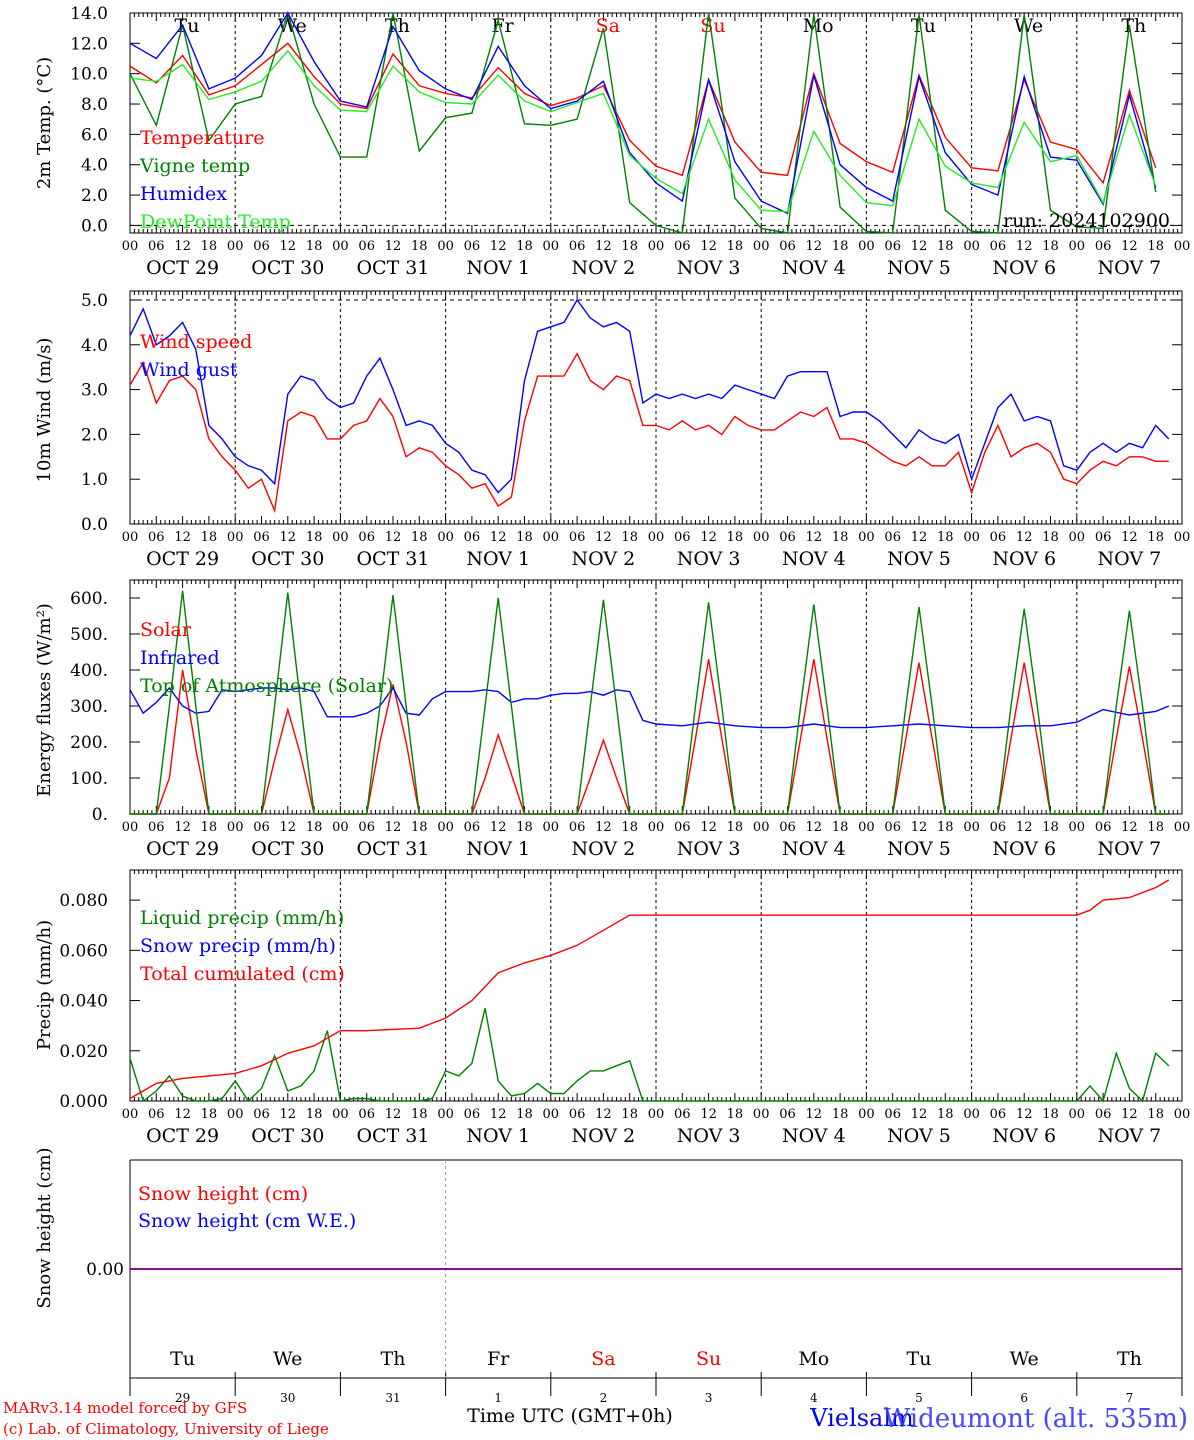 This screenshot has width=1194, height=1440. Describe the element at coordinates (83, 1102) in the screenshot. I see `y-tick-label: 0.000` at that location.